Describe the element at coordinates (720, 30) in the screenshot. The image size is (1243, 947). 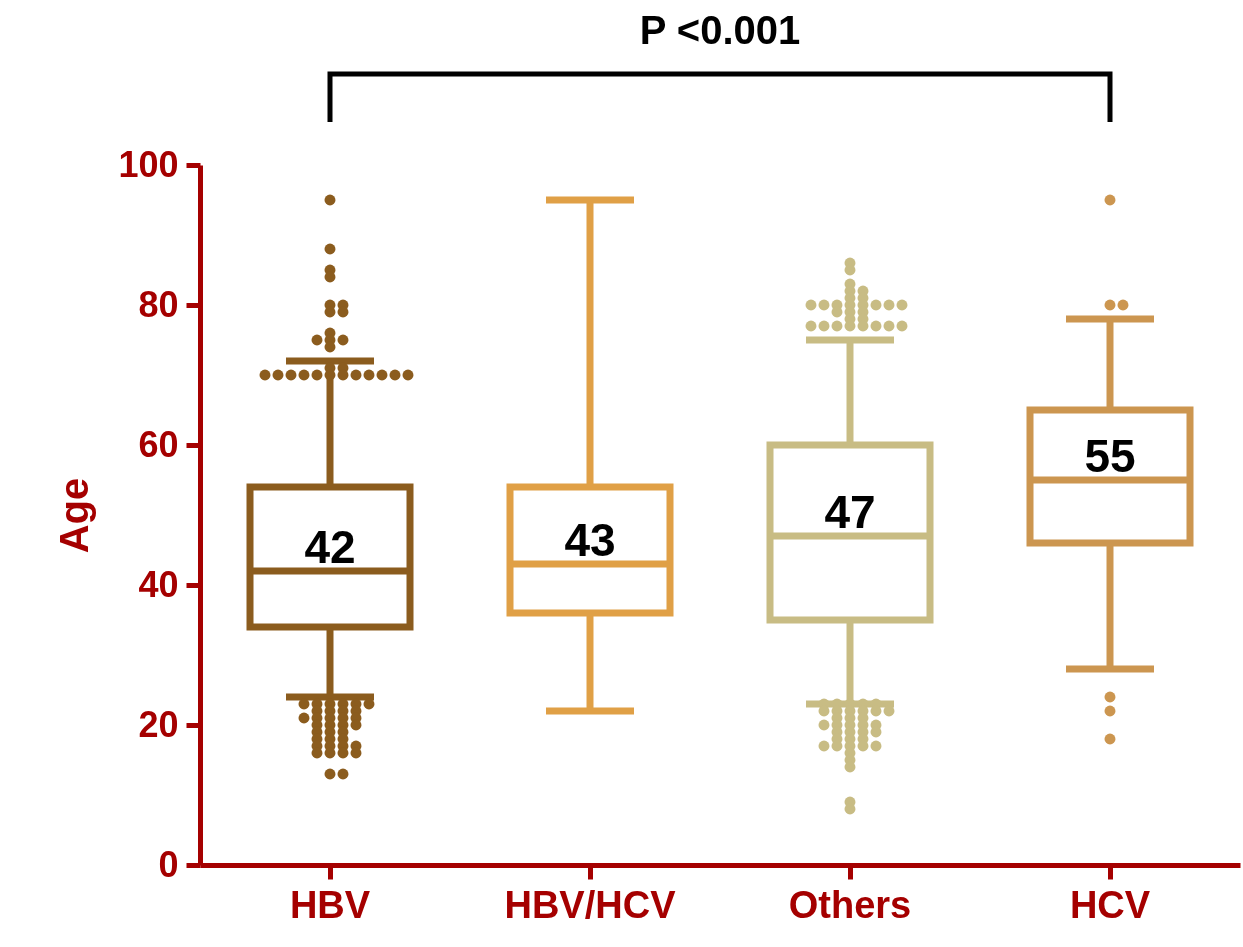
I see `text: P <0.001` at that location.